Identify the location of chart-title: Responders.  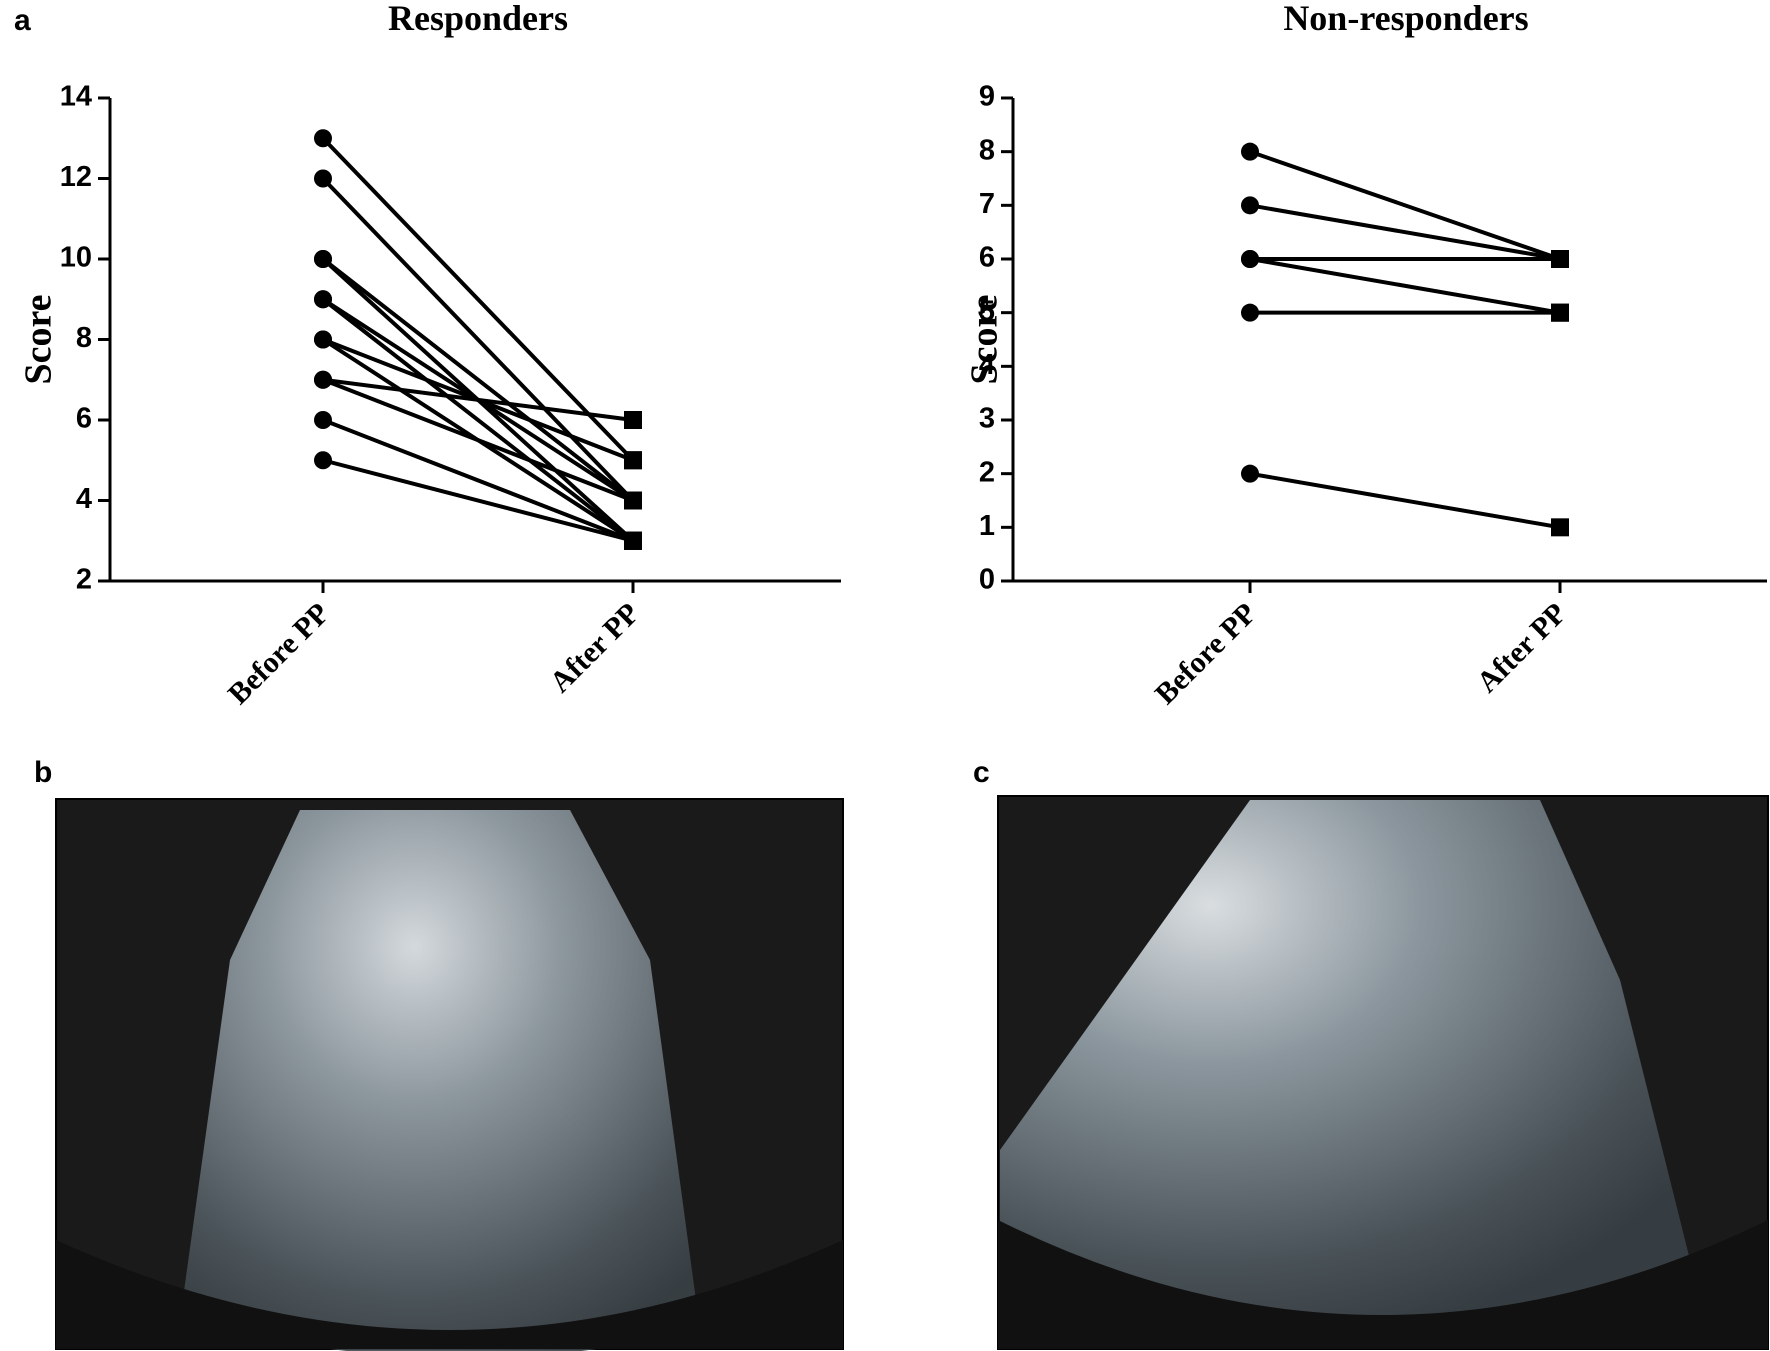
(478, 19).